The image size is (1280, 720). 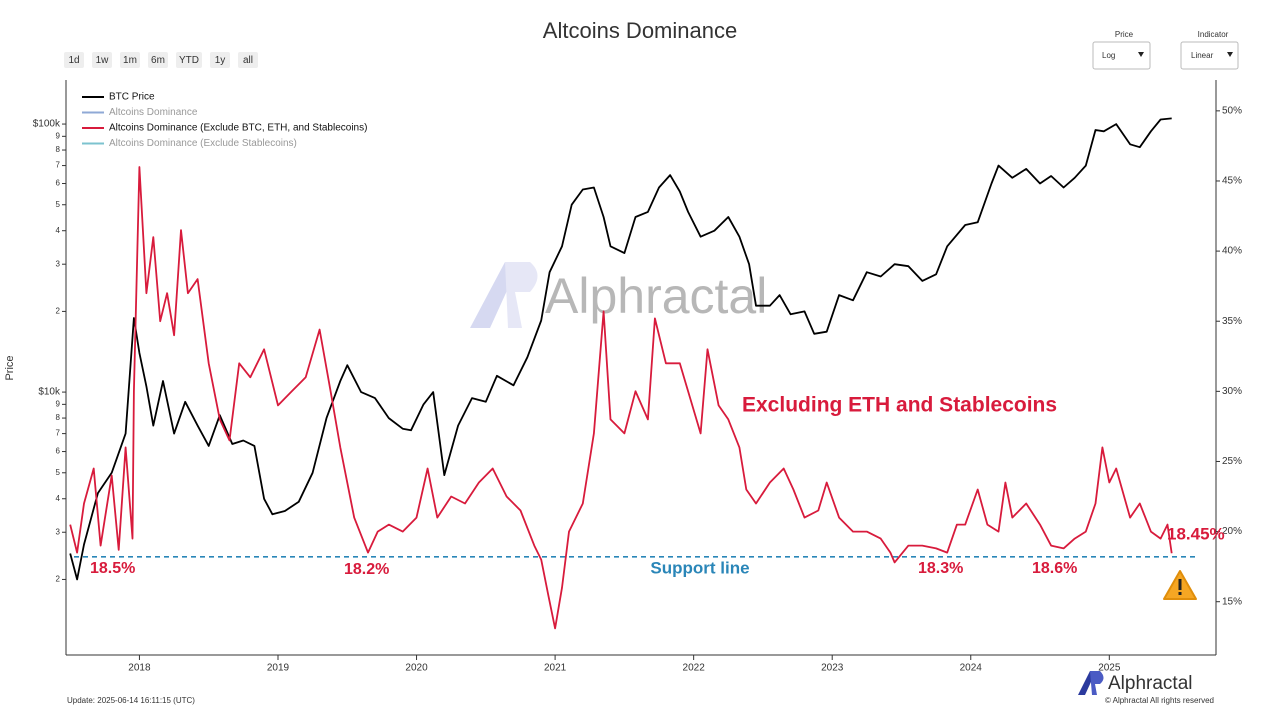 I want to click on range-button-label: 1m, so click(x=130, y=60).